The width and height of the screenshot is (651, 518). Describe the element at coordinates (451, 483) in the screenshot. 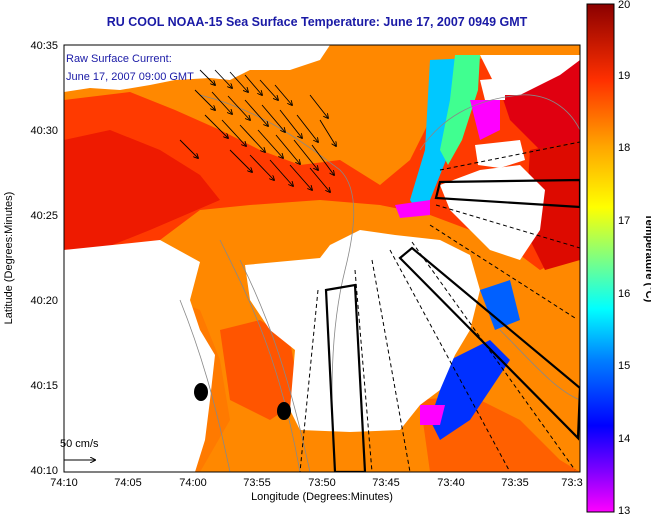

I see `x-tick-label: 73:40` at that location.